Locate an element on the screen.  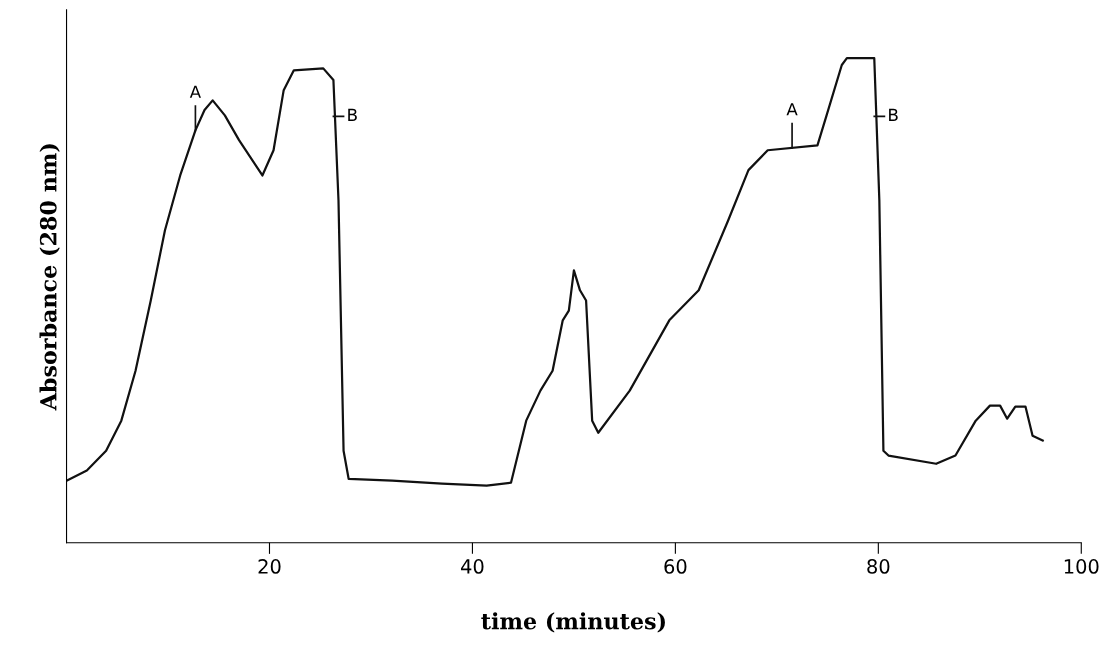
x-tick-label: 60 is located at coordinates (675, 566).